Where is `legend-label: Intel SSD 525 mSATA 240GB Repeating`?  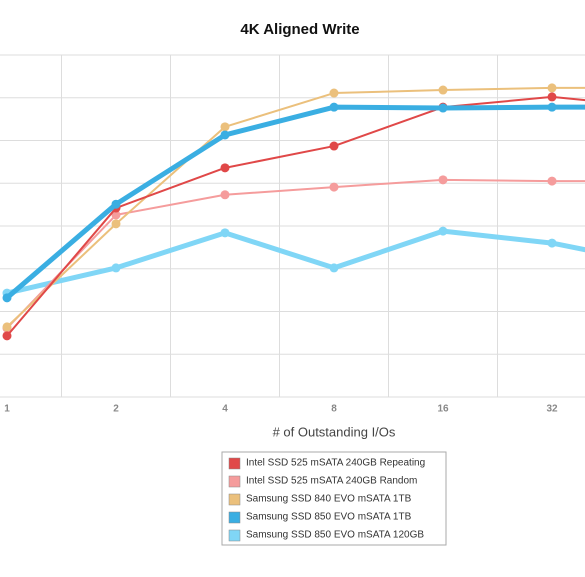 legend-label: Intel SSD 525 mSATA 240GB Repeating is located at coordinates (335, 463).